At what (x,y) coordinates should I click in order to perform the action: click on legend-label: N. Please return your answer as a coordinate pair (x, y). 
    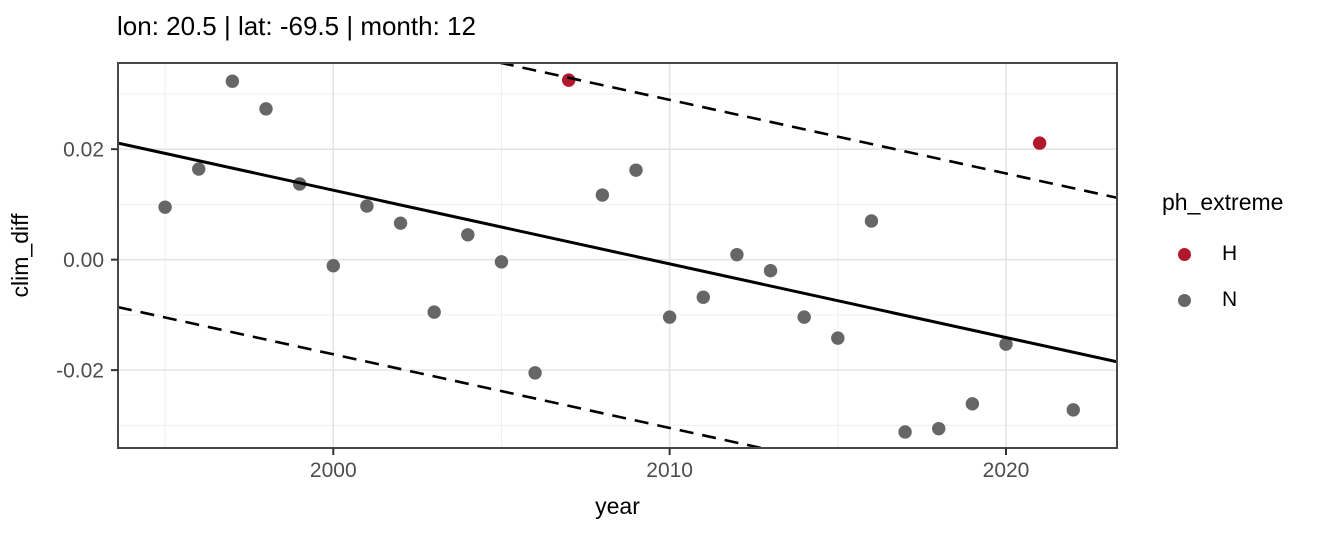
    Looking at the image, I should click on (1230, 299).